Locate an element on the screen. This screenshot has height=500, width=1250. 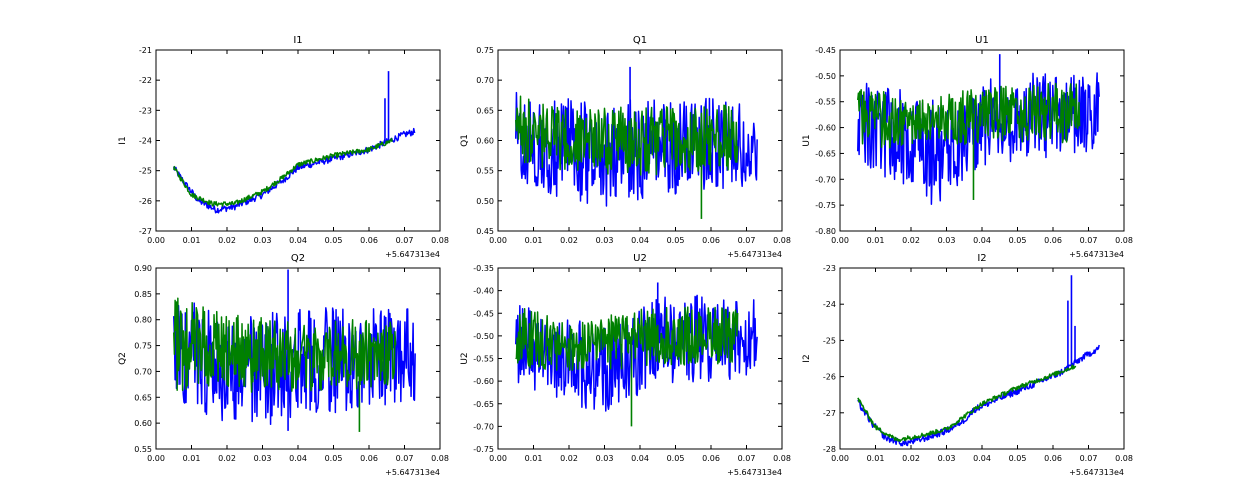
y-tick-label: 0.80 is located at coordinates (143, 320).